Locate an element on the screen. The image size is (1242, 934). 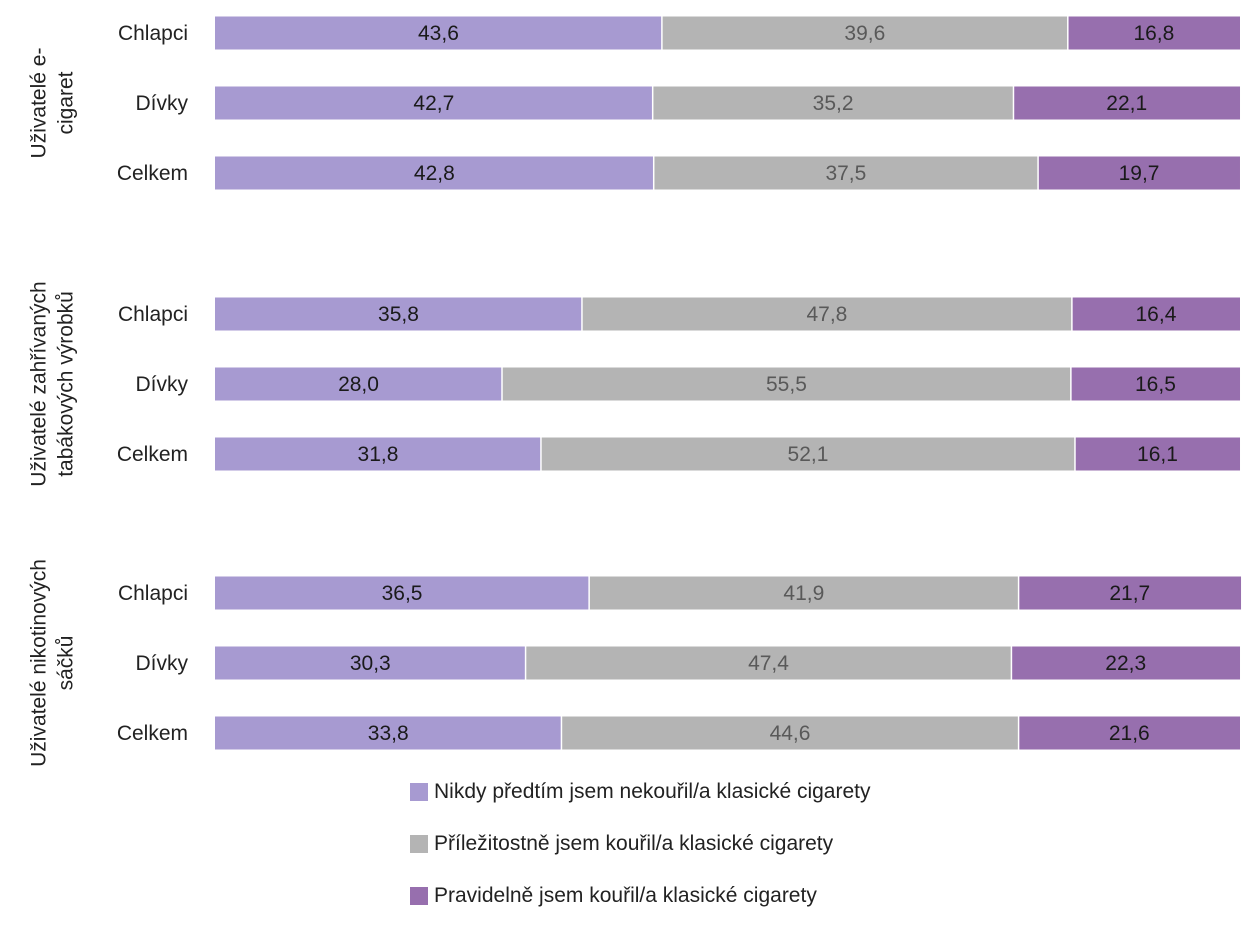
data-label-never-uzivatele-e-cigaret-celkem: 42,8 is located at coordinates (434, 173).